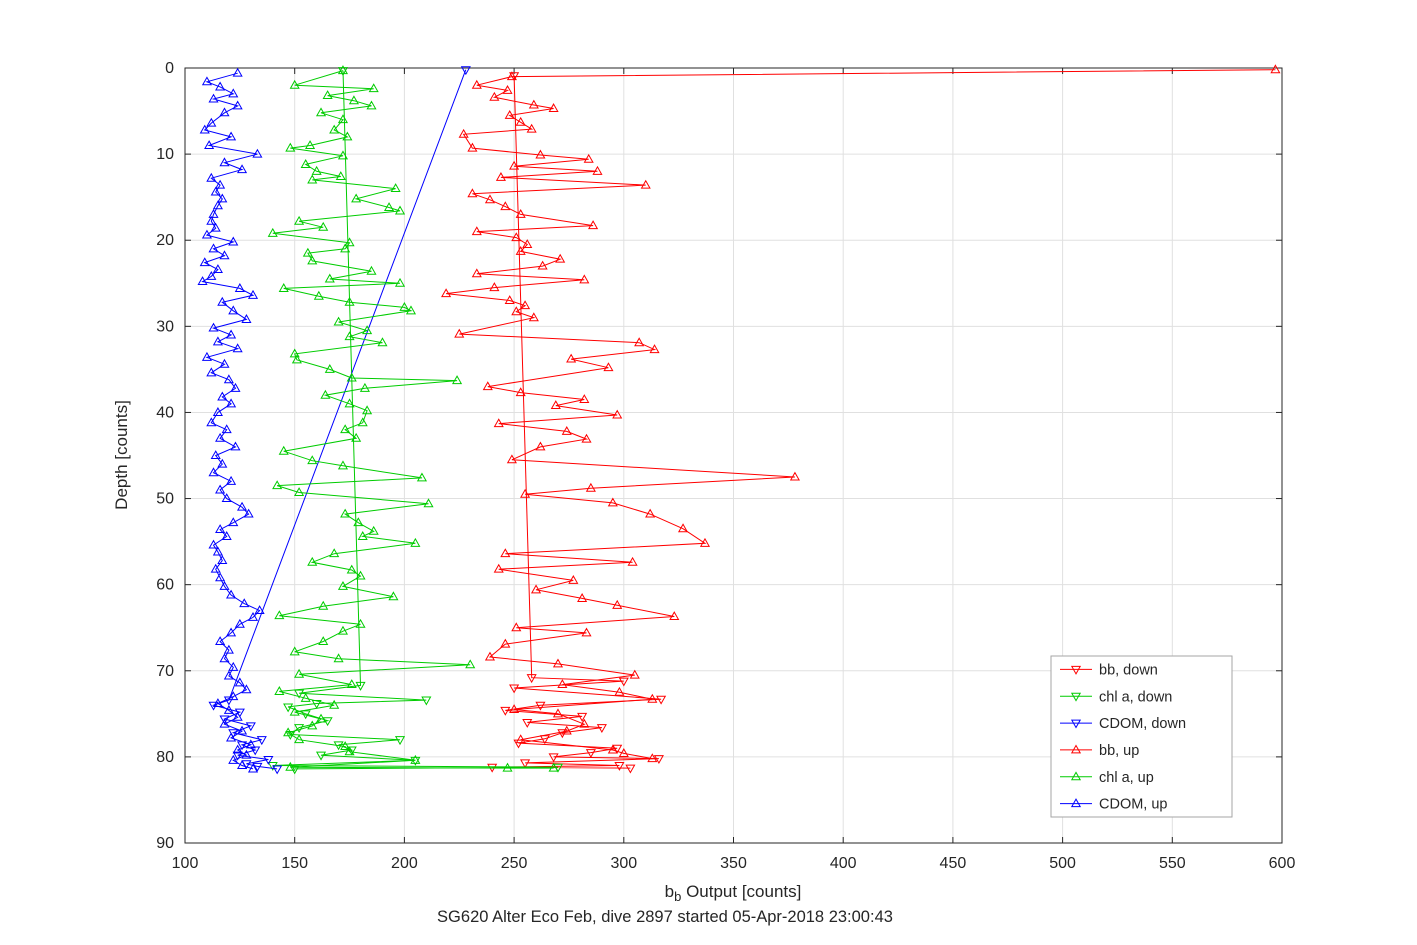 Image resolution: width=1417 pixels, height=945 pixels. I want to click on y-tick-label: 80, so click(165, 757).